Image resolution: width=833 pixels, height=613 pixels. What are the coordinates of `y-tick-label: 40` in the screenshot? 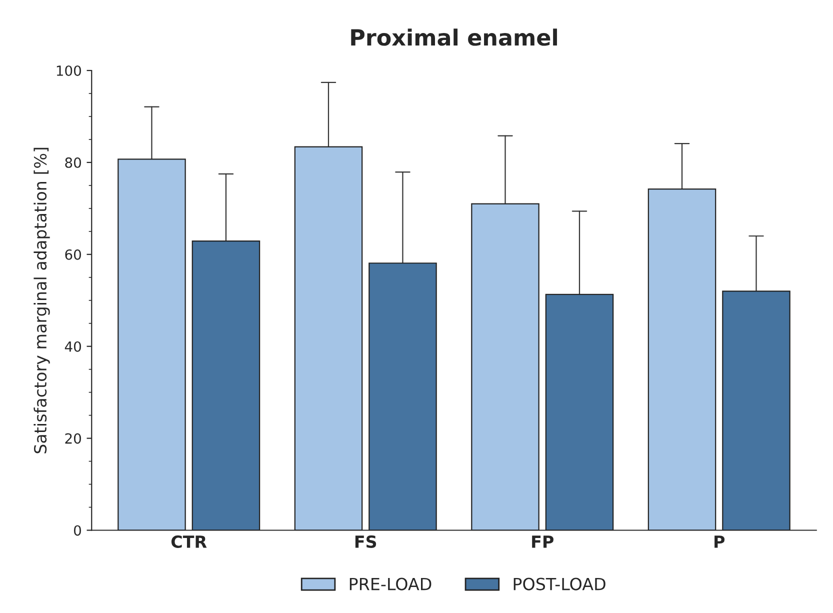 It's located at (72, 346).